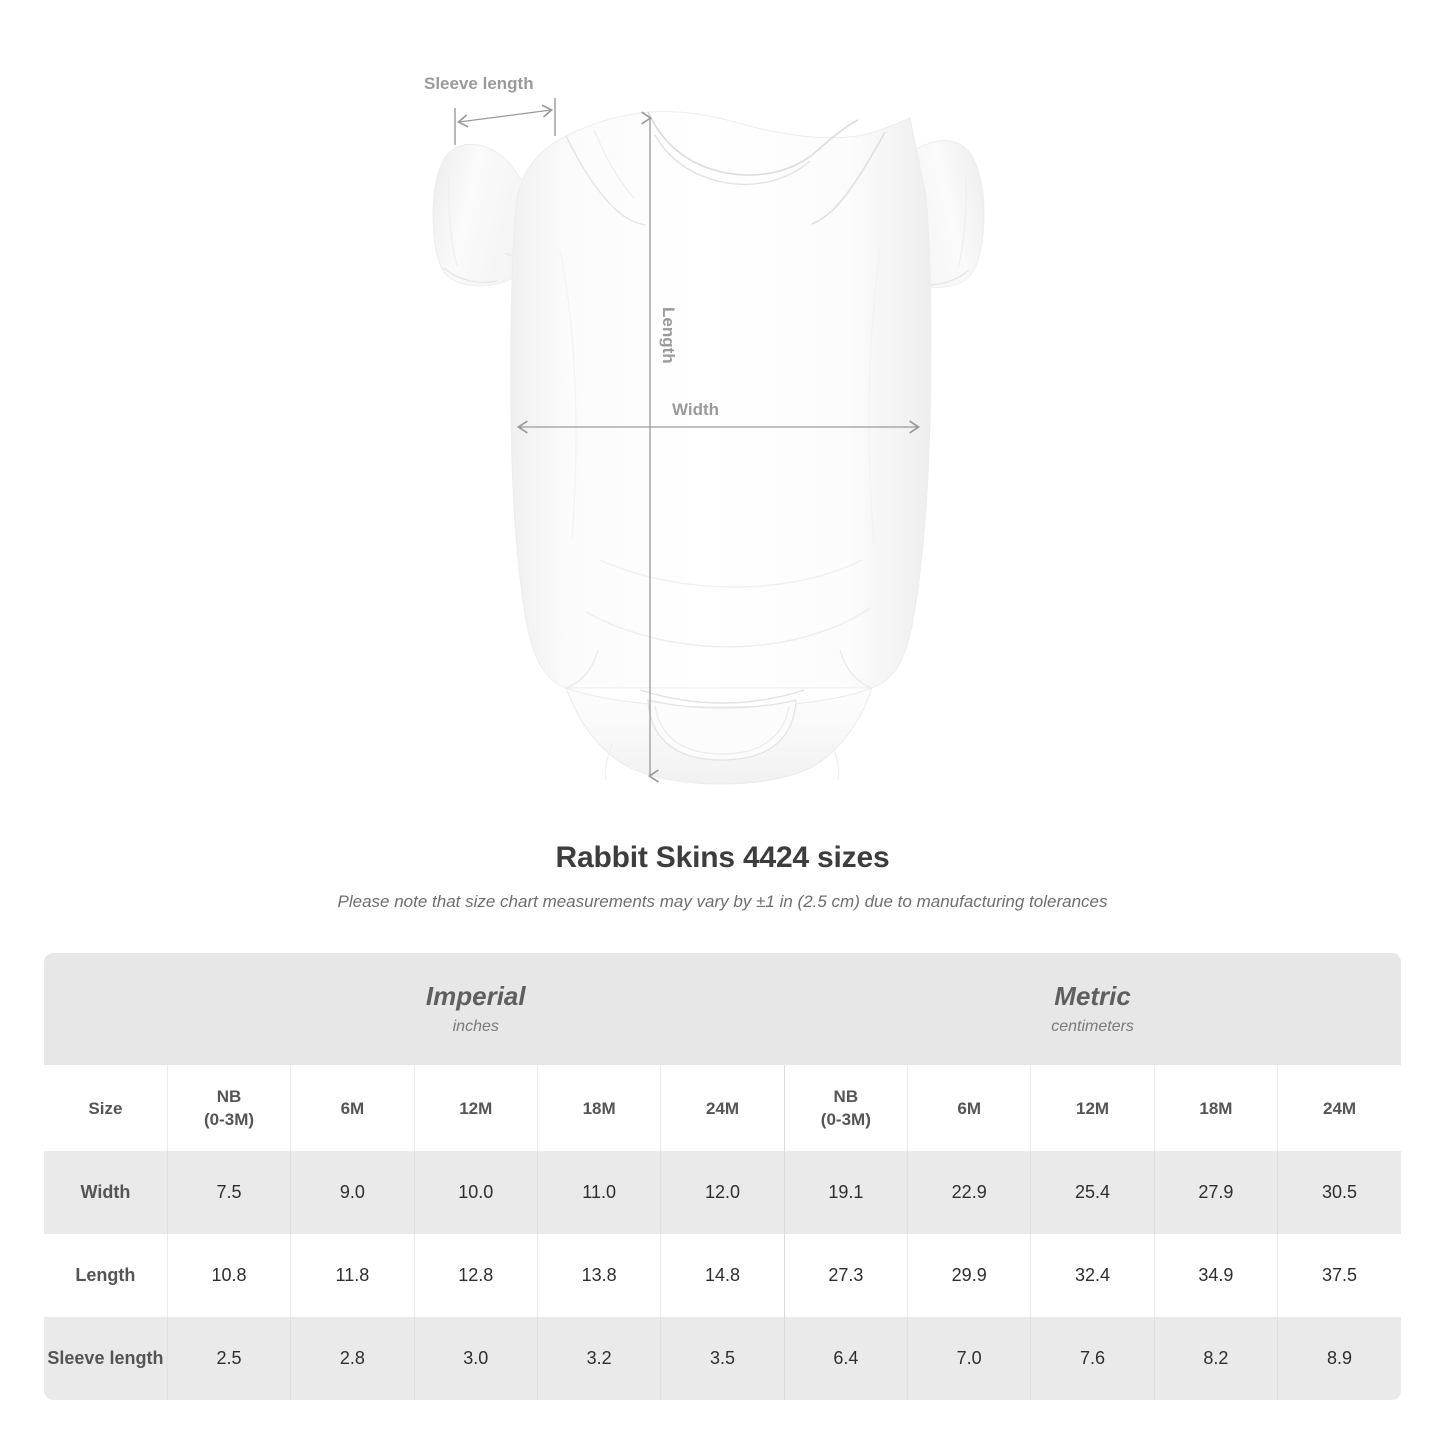 Image resolution: width=1445 pixels, height=1445 pixels. I want to click on header-metric-nb: NB (0-3M), so click(845, 1108).